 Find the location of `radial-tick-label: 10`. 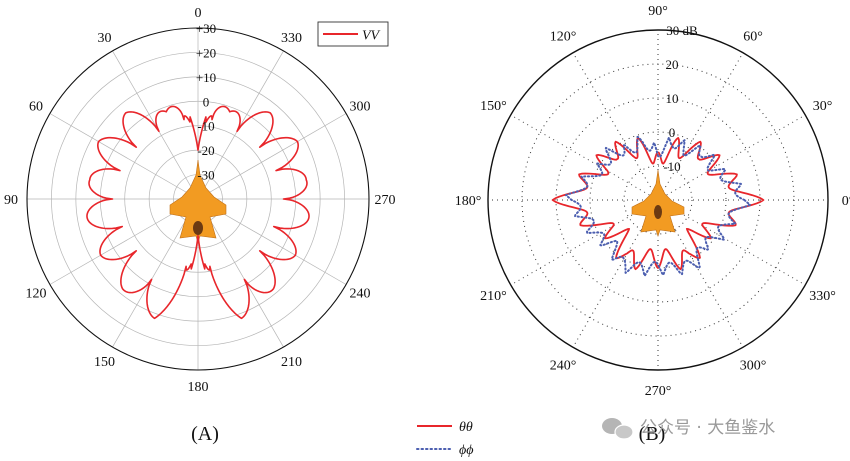

radial-tick-label: 10 is located at coordinates (672, 98).